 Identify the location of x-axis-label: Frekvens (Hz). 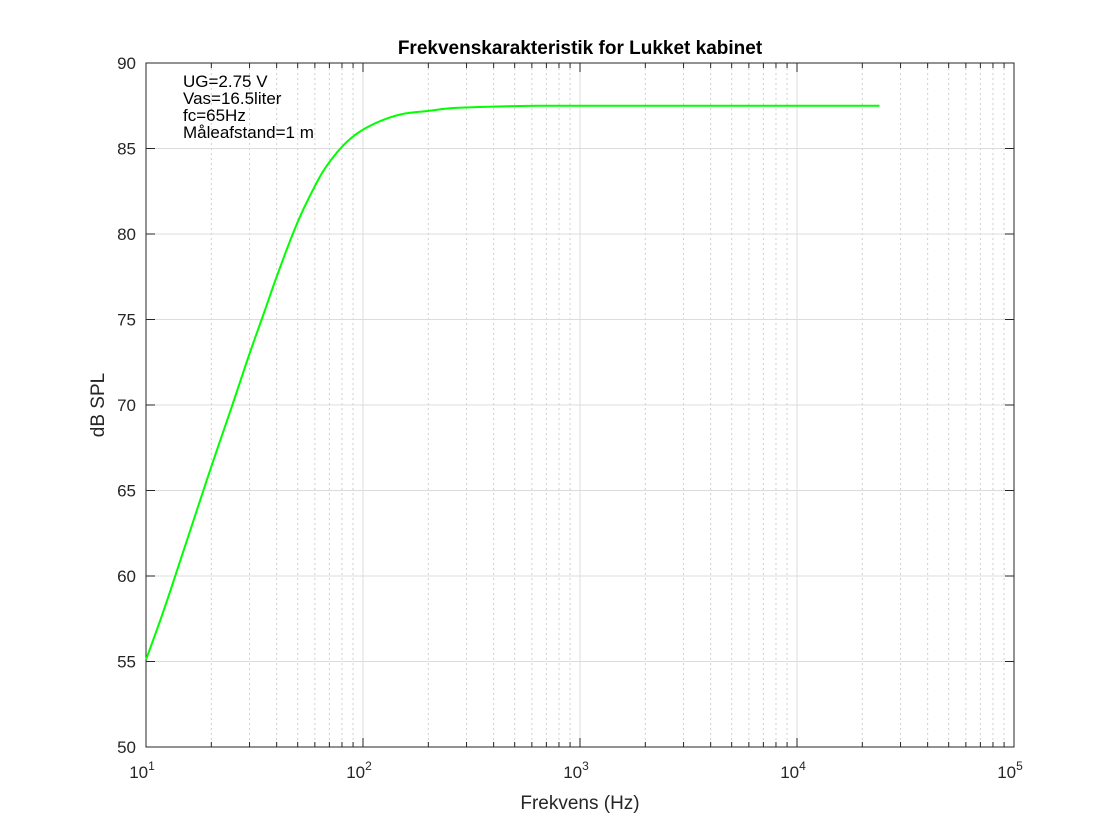
(579, 803).